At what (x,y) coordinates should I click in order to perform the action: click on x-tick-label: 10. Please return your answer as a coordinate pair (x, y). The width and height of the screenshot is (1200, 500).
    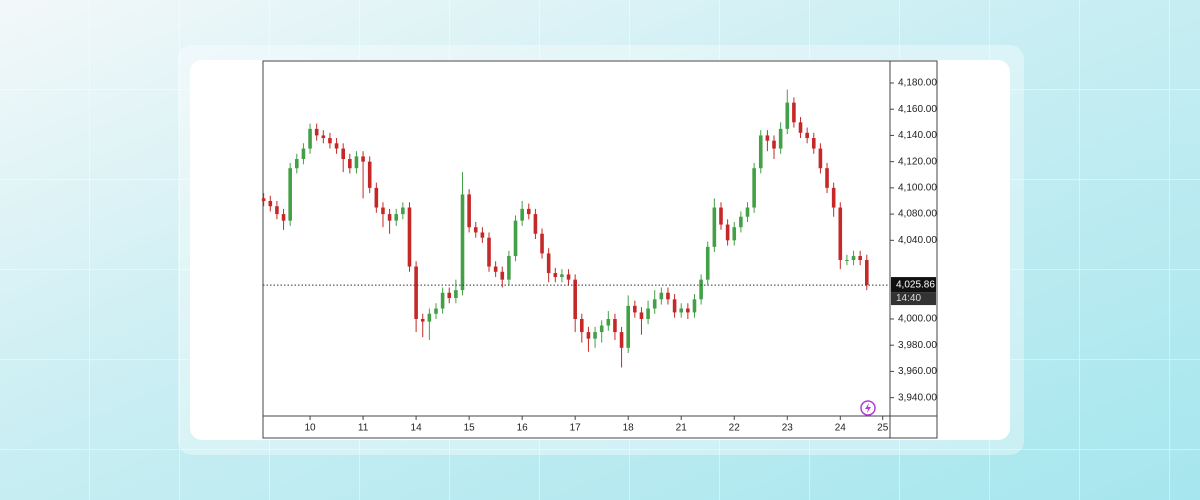
    Looking at the image, I should click on (310, 428).